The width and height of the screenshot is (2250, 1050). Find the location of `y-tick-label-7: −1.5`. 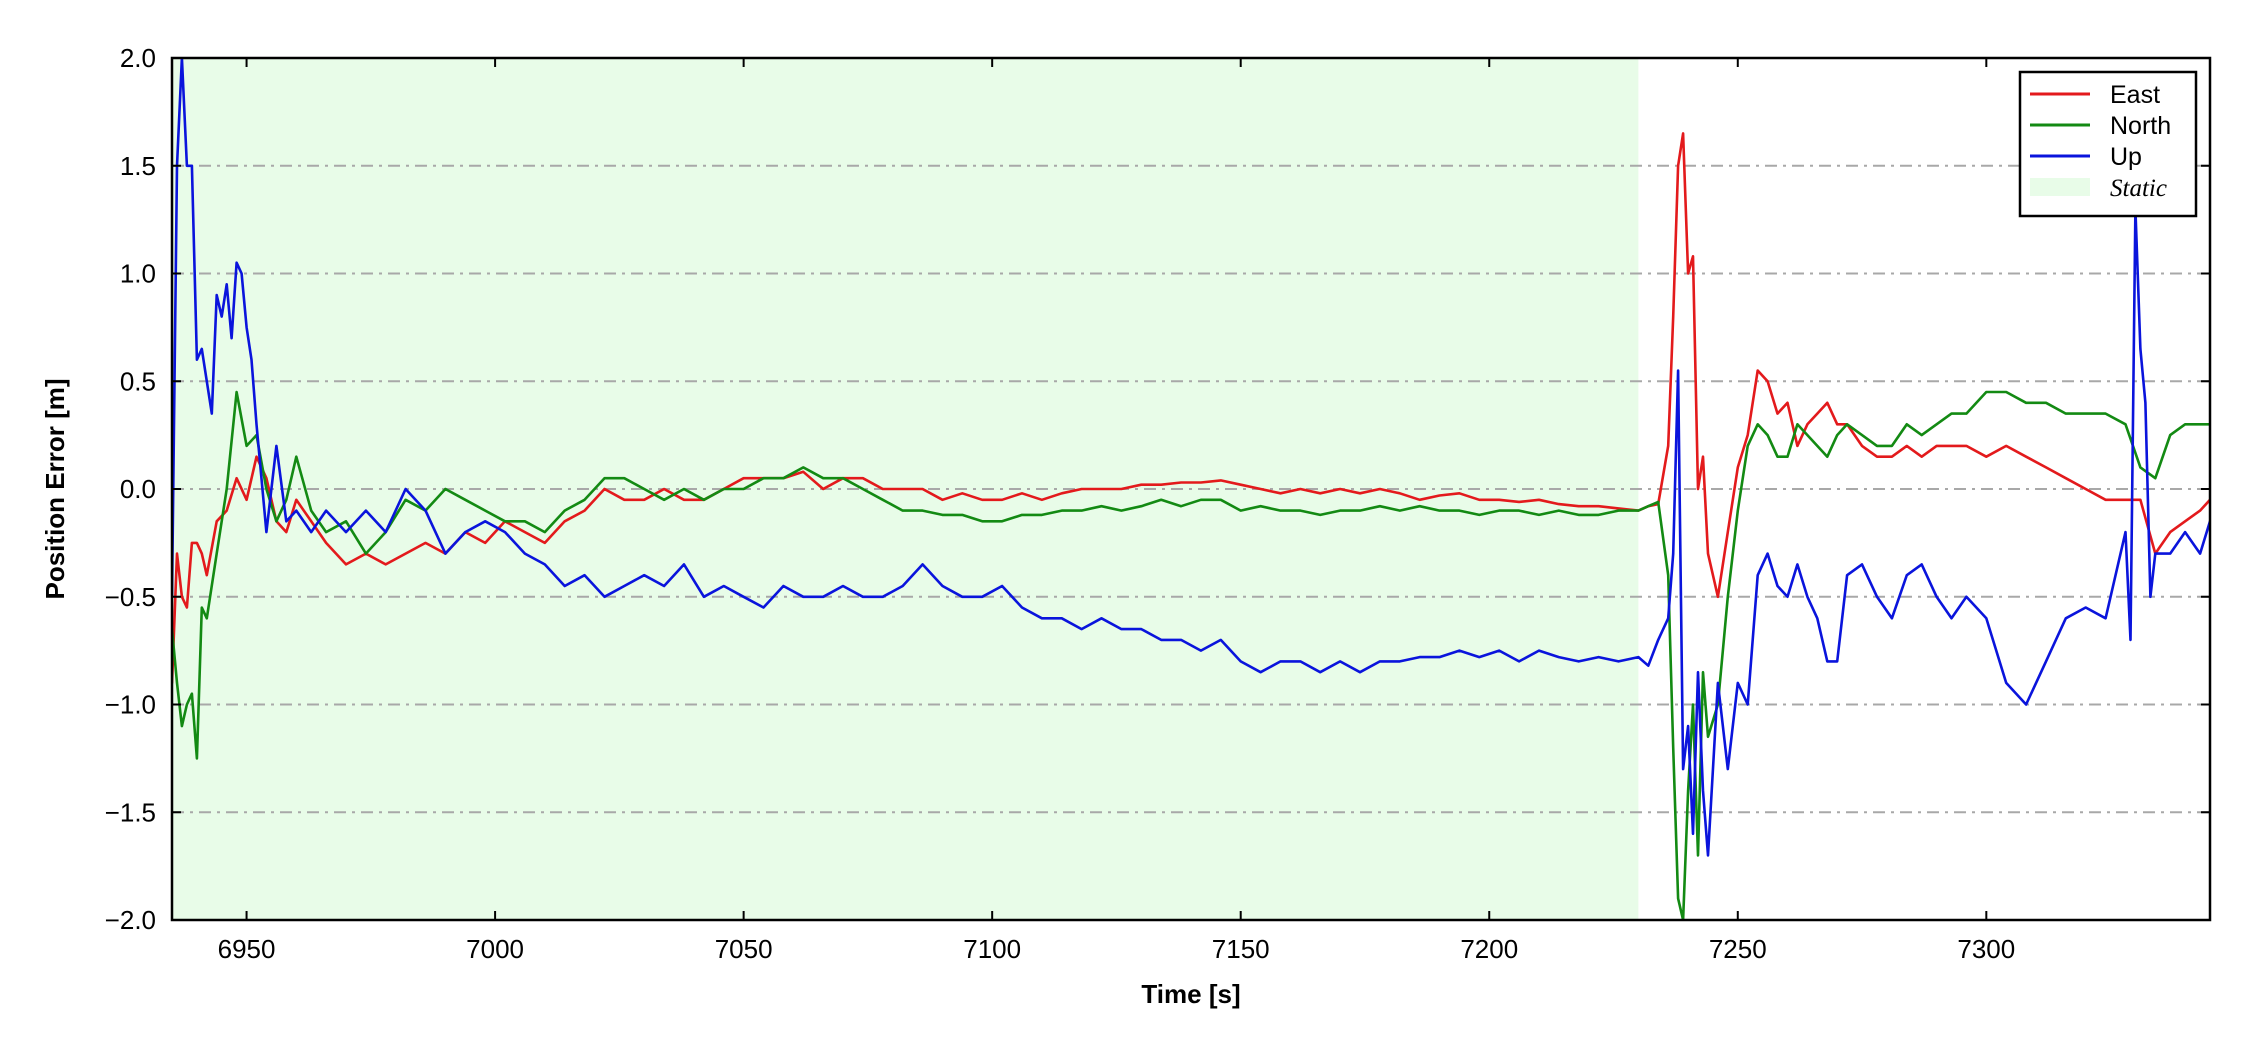

y-tick-label-7: −1.5 is located at coordinates (130, 812).